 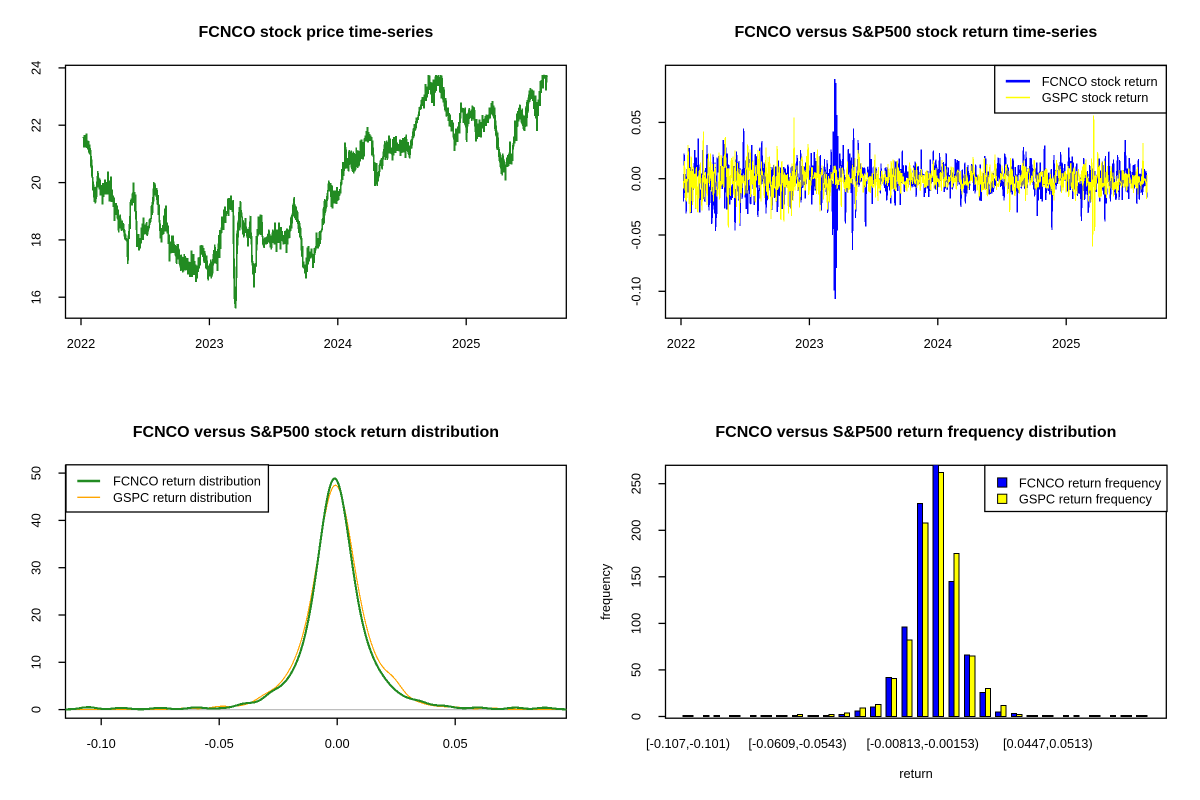 I want to click on svg-text: 24, so click(x=36, y=68).